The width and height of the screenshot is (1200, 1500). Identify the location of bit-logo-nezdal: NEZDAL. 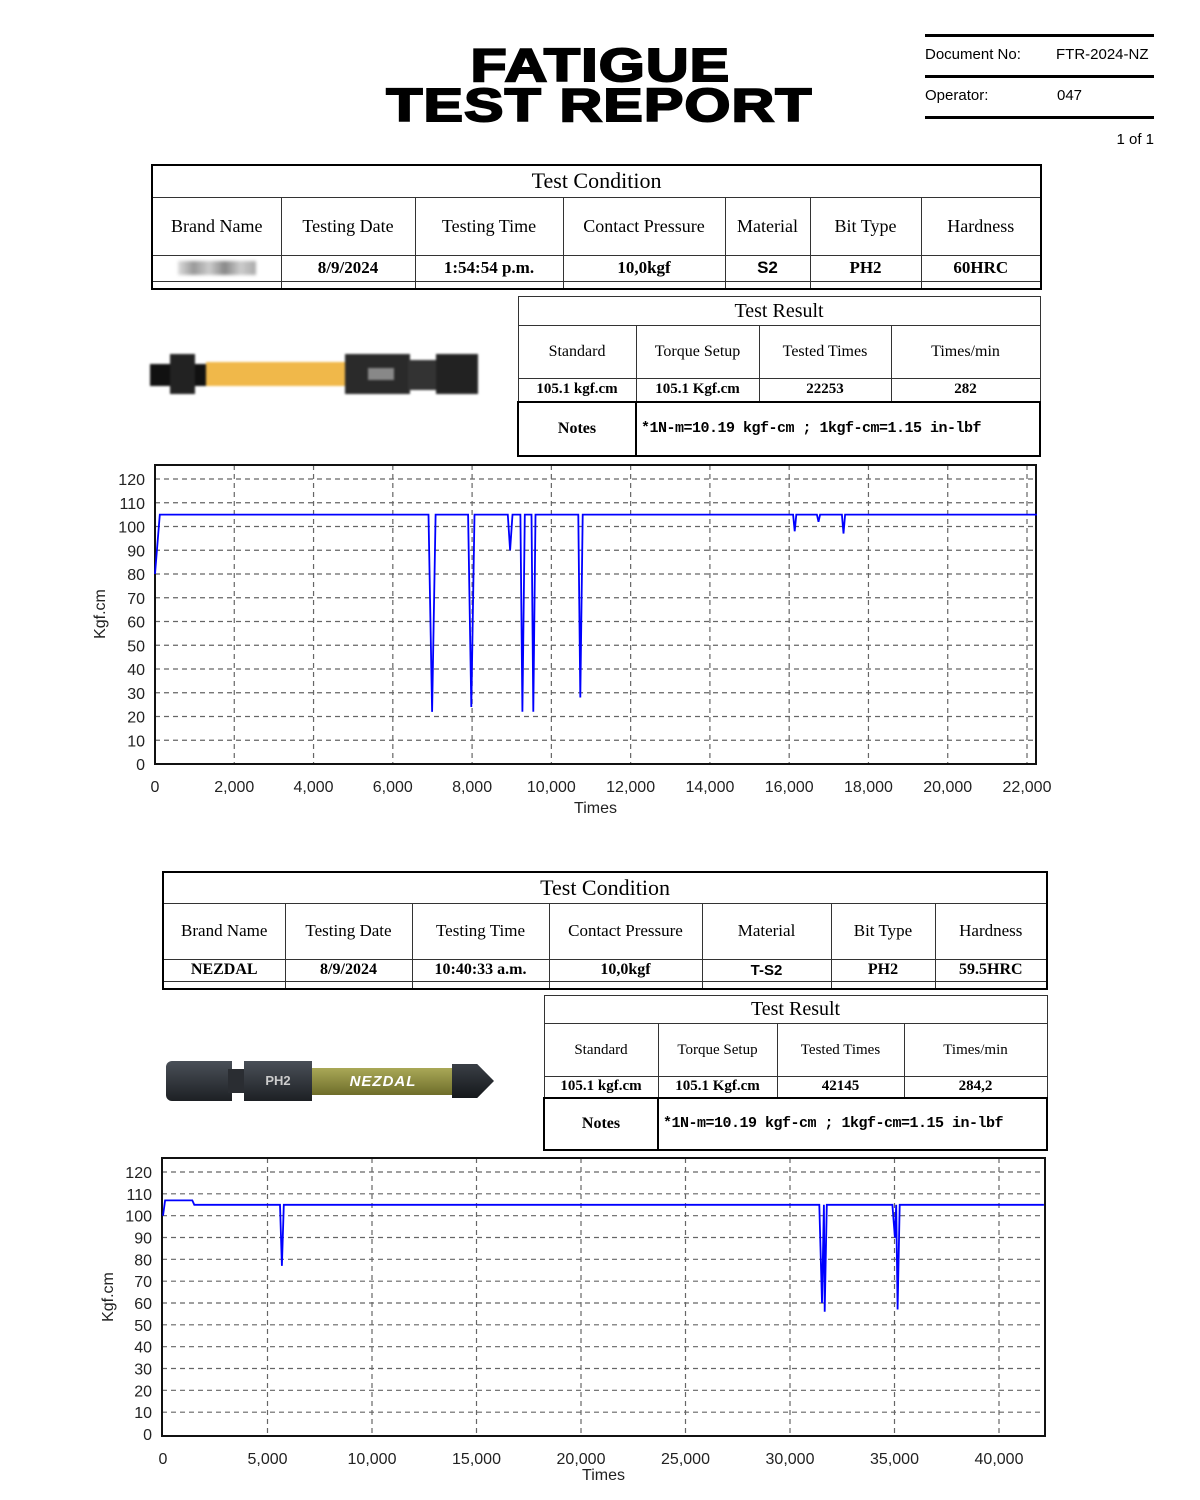
(383, 1081).